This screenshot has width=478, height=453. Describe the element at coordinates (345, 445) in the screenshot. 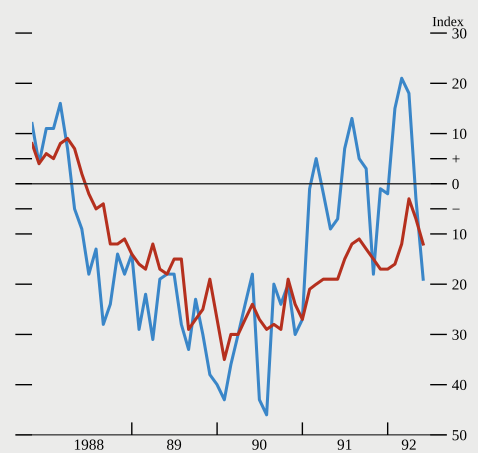

I see `x-tick-label: 91` at that location.